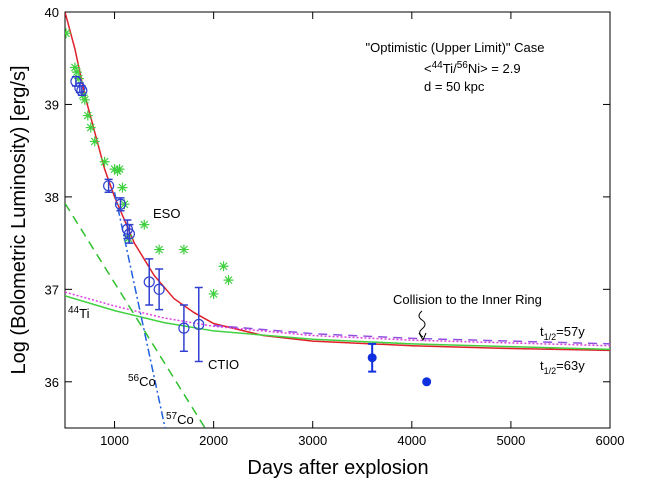 The height and width of the screenshot is (485, 645). What do you see at coordinates (422, 324) in the screenshot?
I see `collision-arrow` at bounding box center [422, 324].